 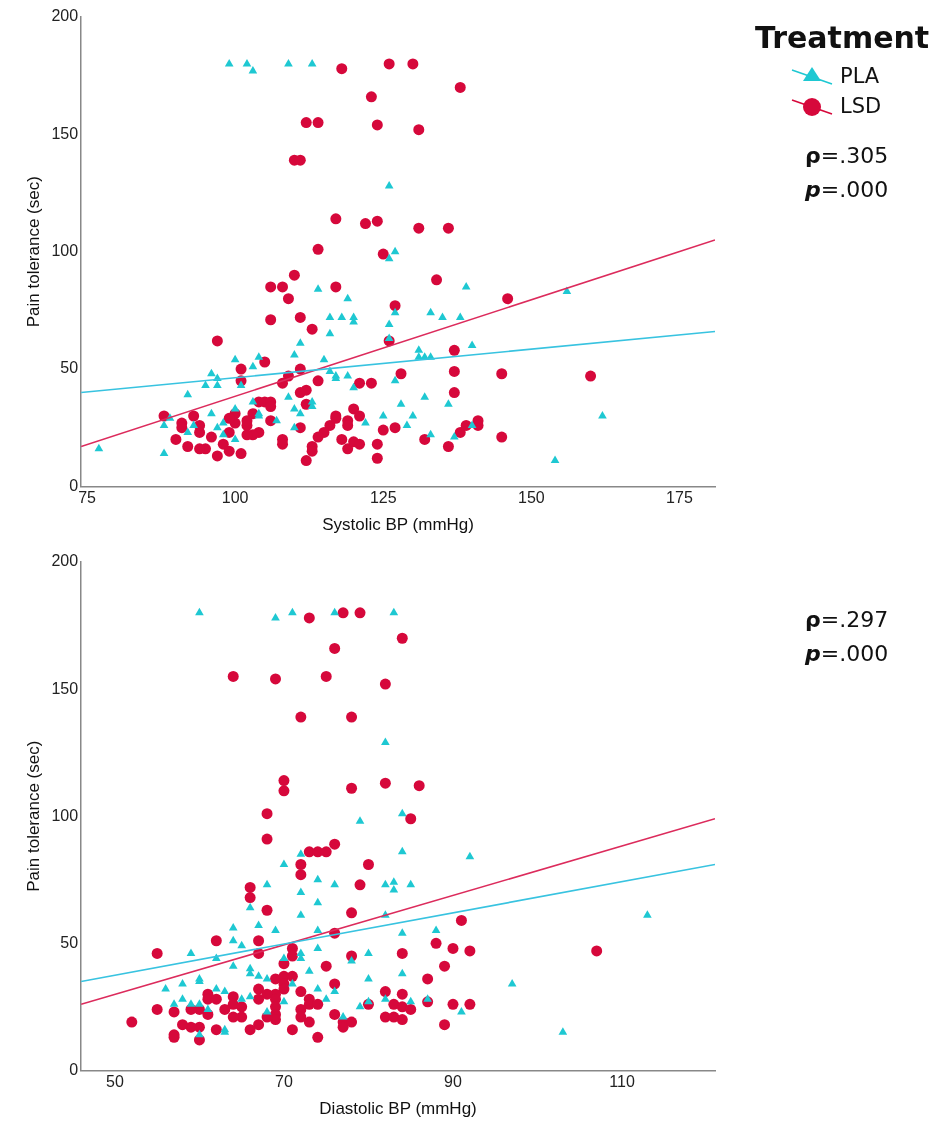 I want to click on x-tick-label: 90, so click(x=453, y=1082).